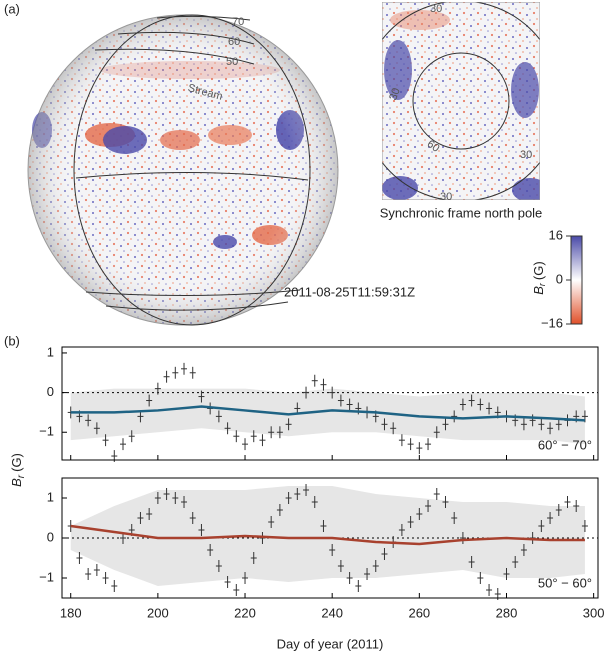  I want to click on confidence-band, so click(327, 416).